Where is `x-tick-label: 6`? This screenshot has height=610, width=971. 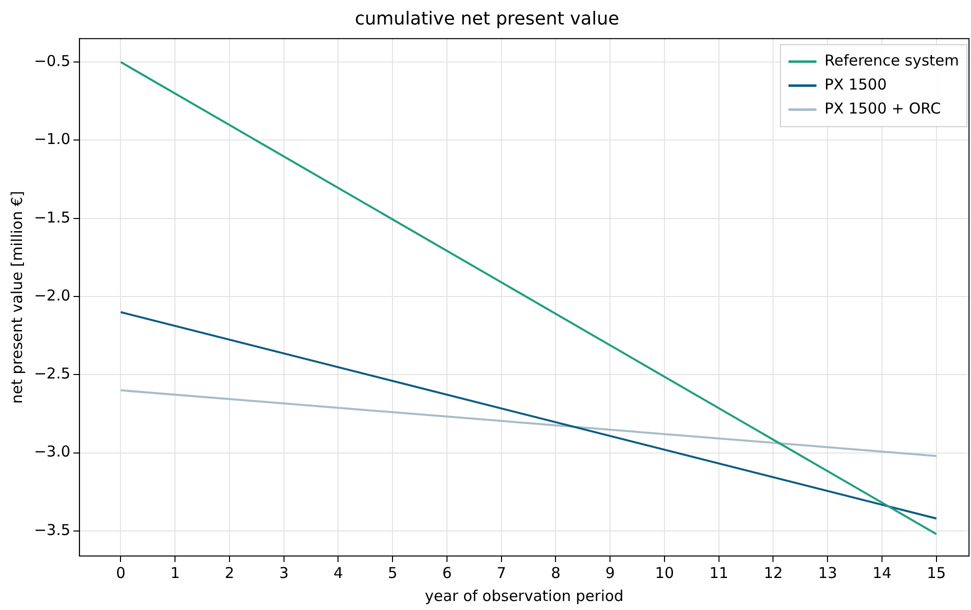
x-tick-label: 6 is located at coordinates (447, 573).